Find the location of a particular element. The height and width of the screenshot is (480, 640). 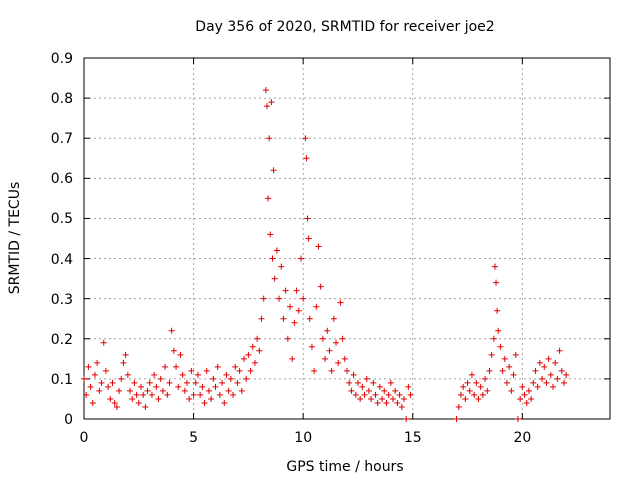

y-axis-title: SRMTID / TECUs is located at coordinates (15, 238).